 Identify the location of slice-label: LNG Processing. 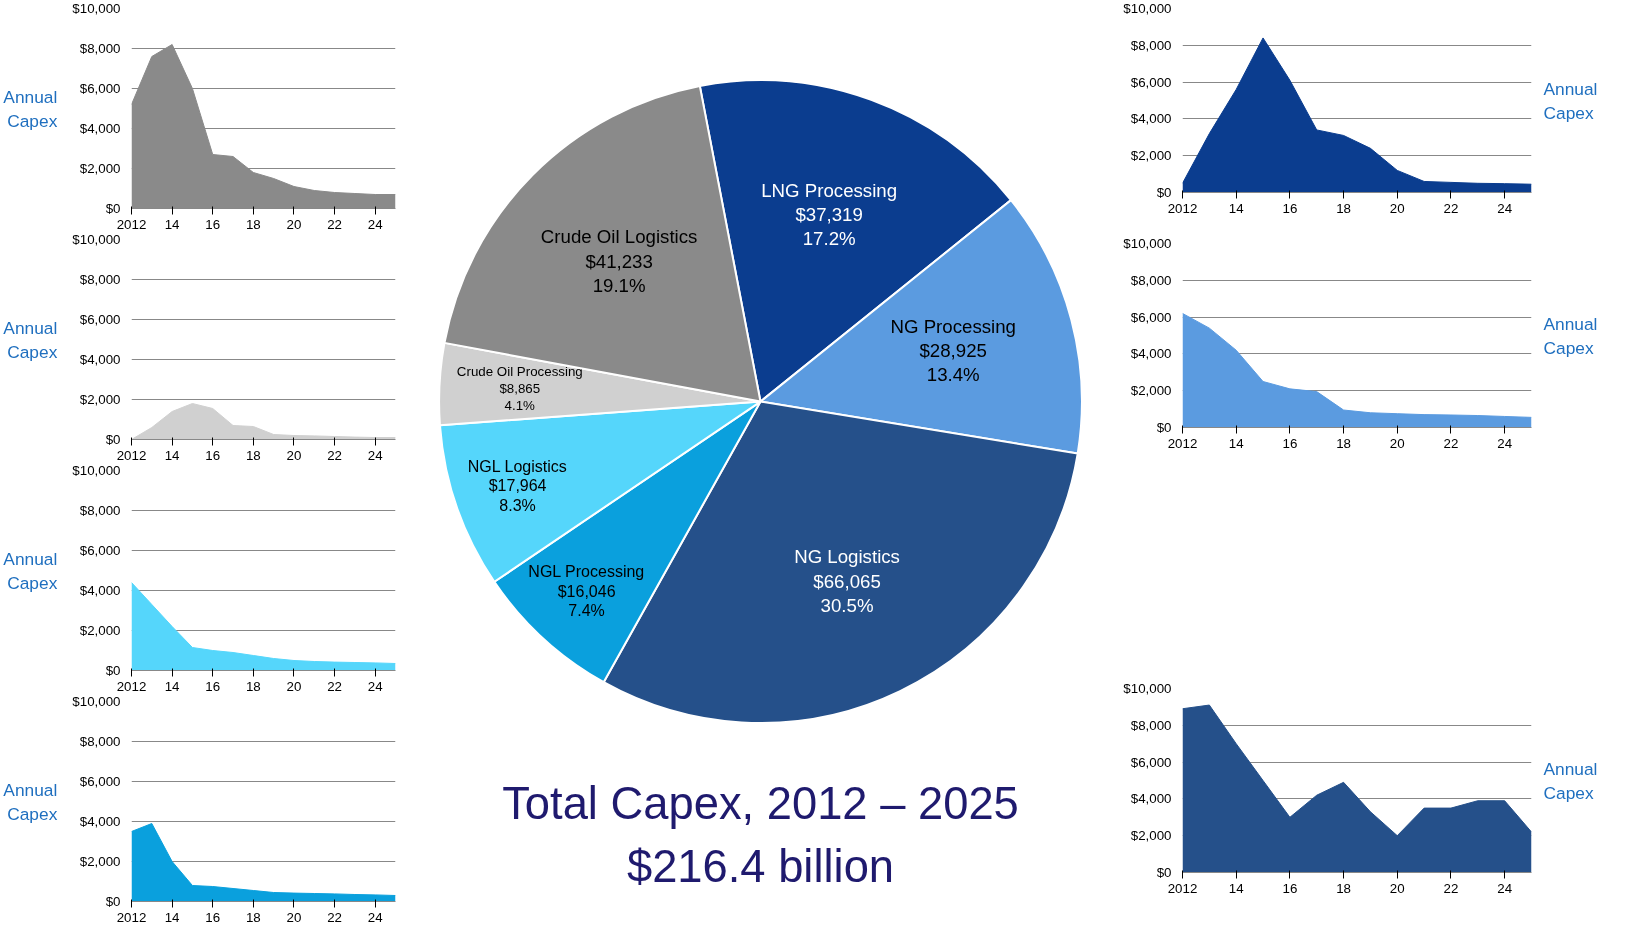
(829, 190).